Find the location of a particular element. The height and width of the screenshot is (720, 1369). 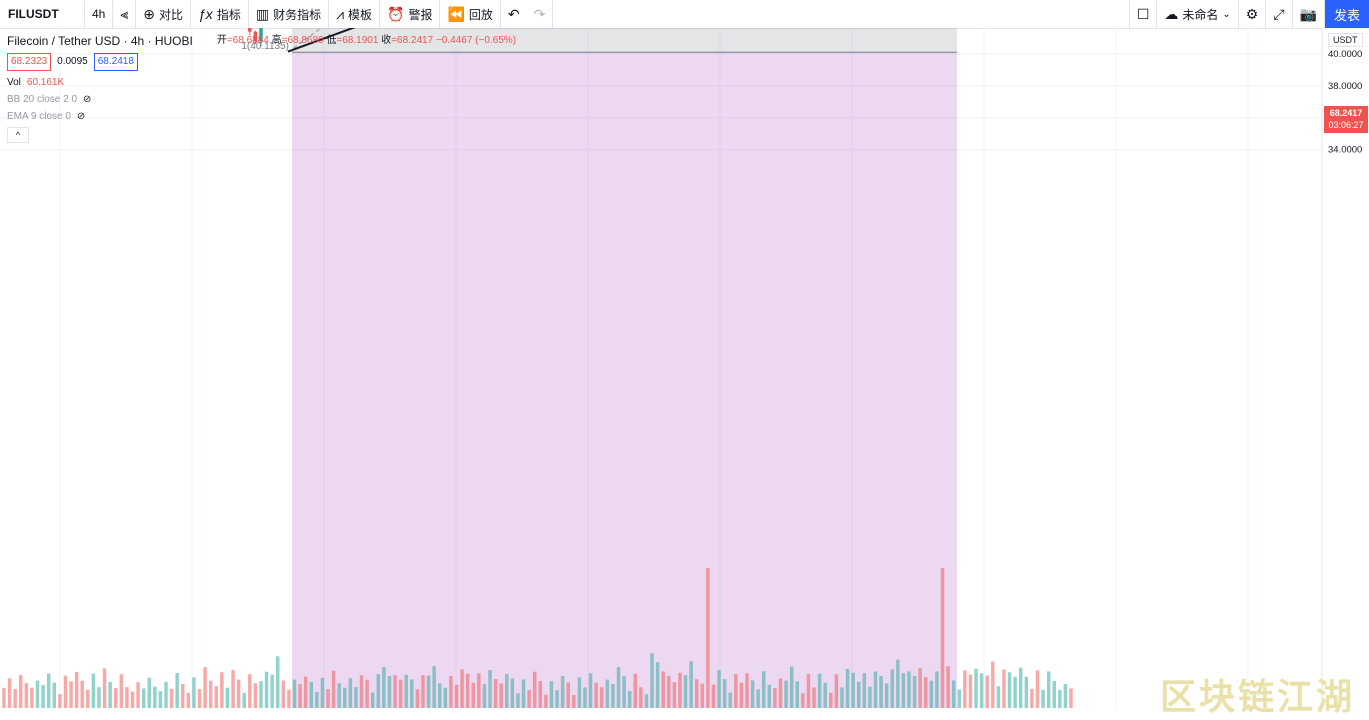

bid-box: 68.2323 is located at coordinates (29, 62).